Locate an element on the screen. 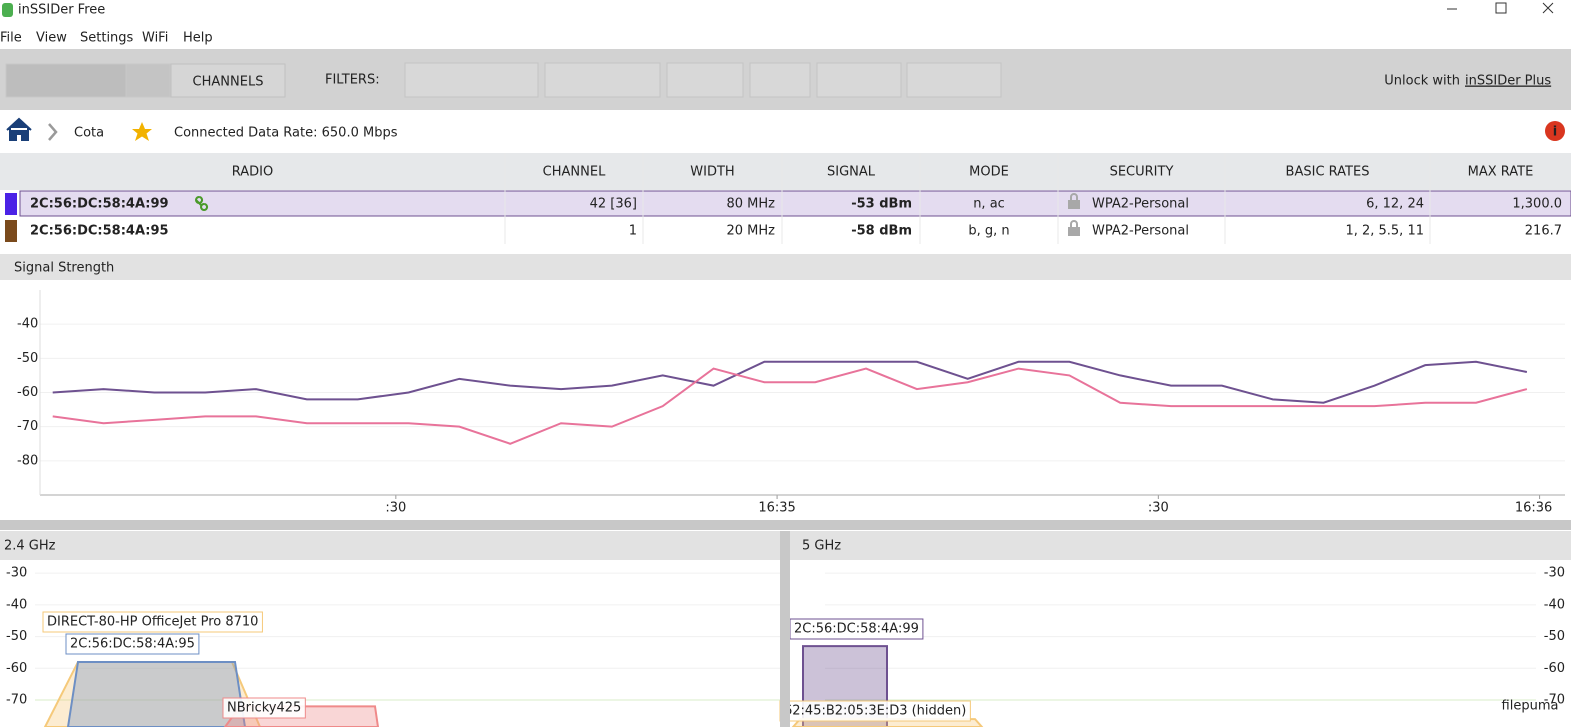 The image size is (1571, 727). network-label: 2C:56:DC:58:4A:95 is located at coordinates (132, 644).